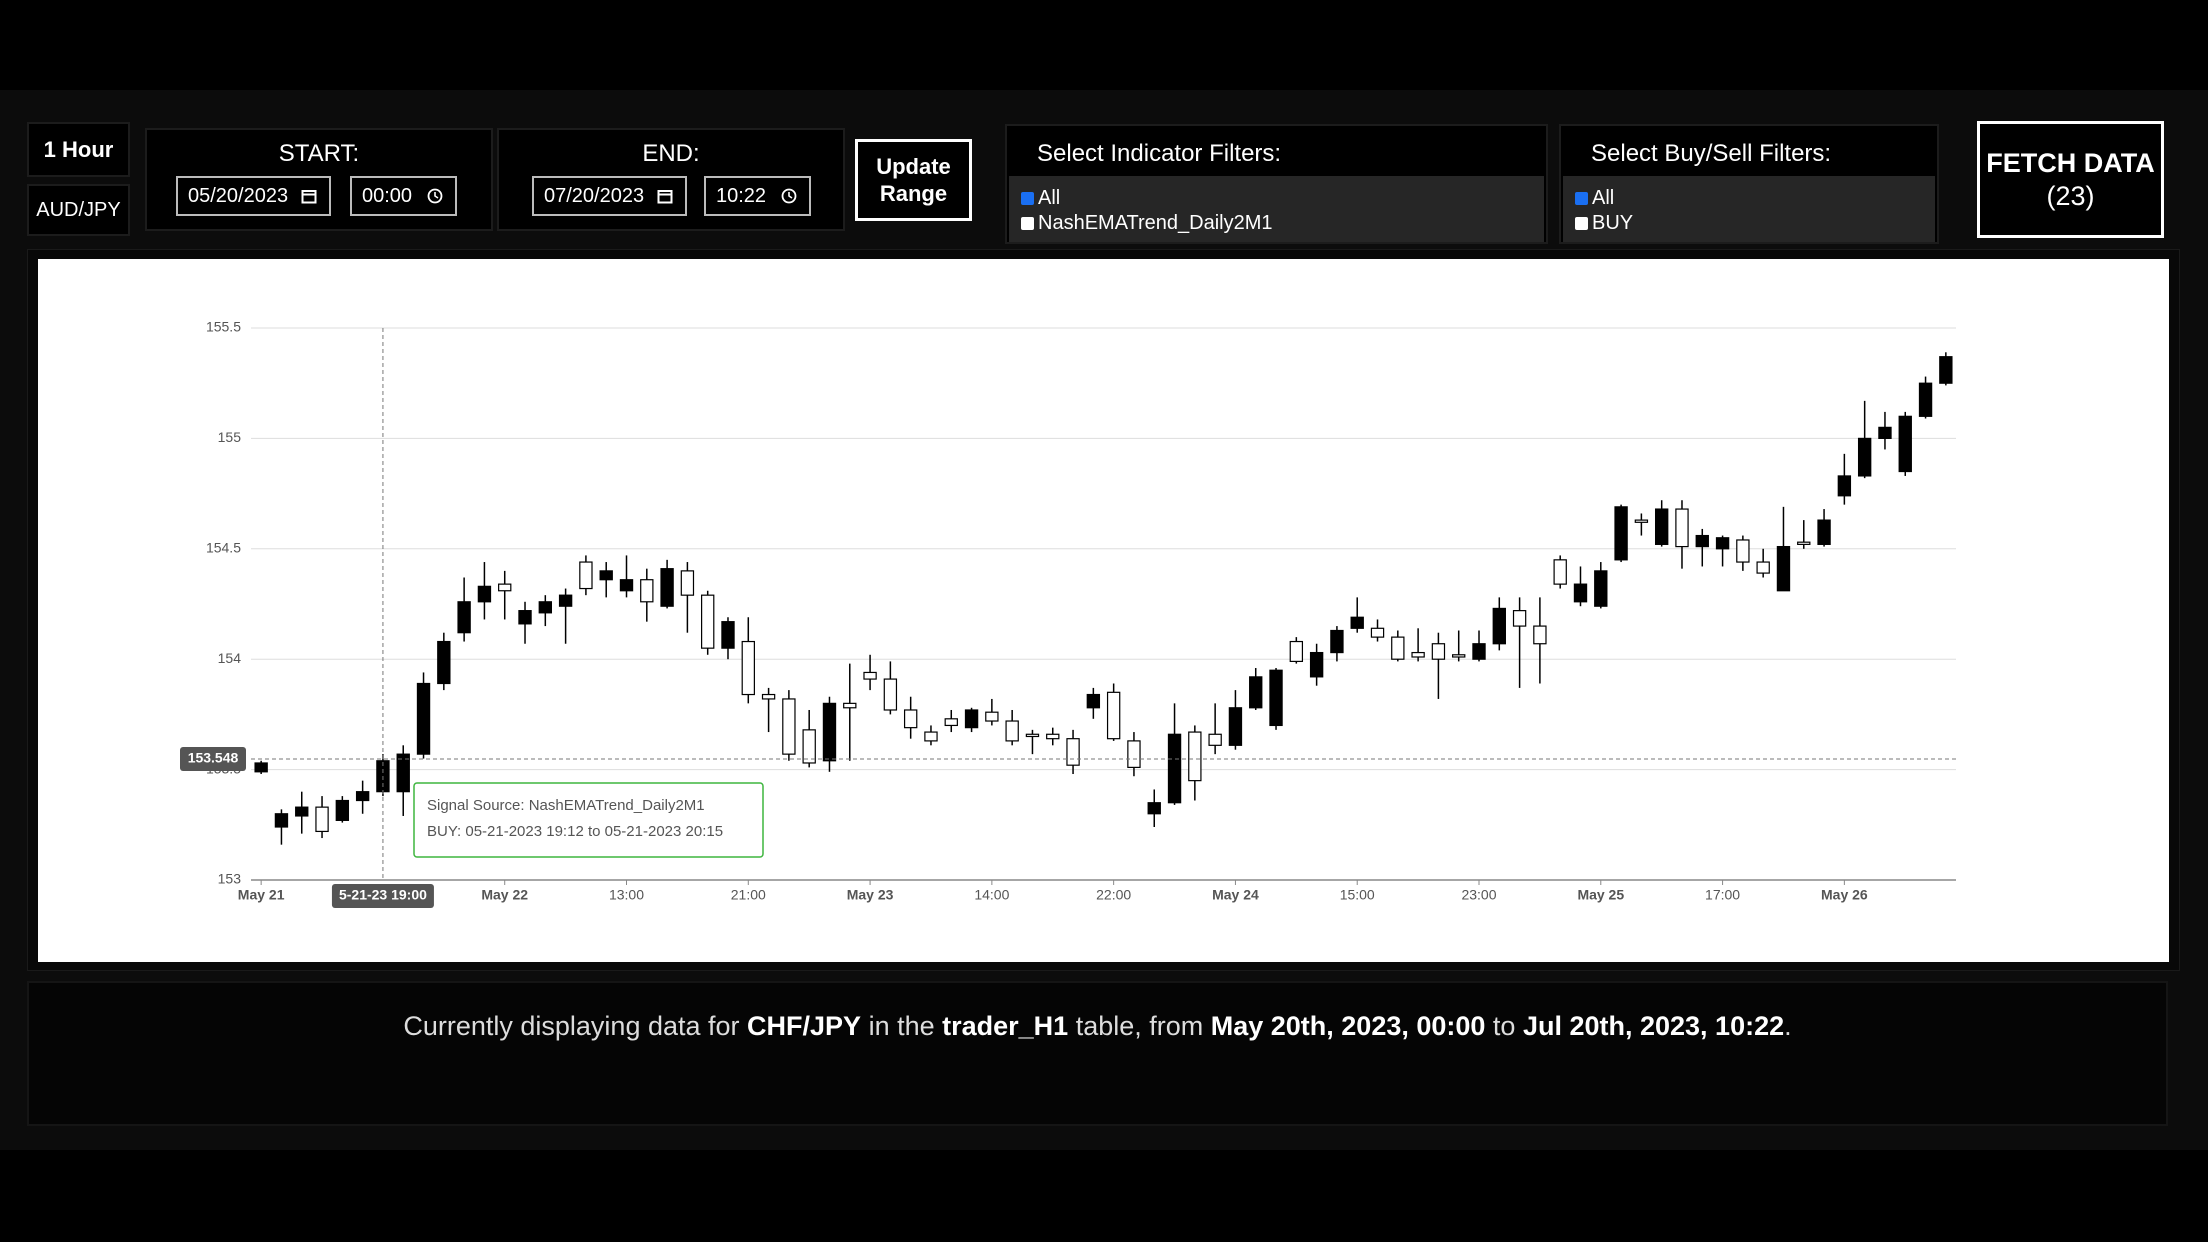 The width and height of the screenshot is (2208, 1242). I want to click on indicator-title: Select Indicator Filters:, so click(1159, 153).